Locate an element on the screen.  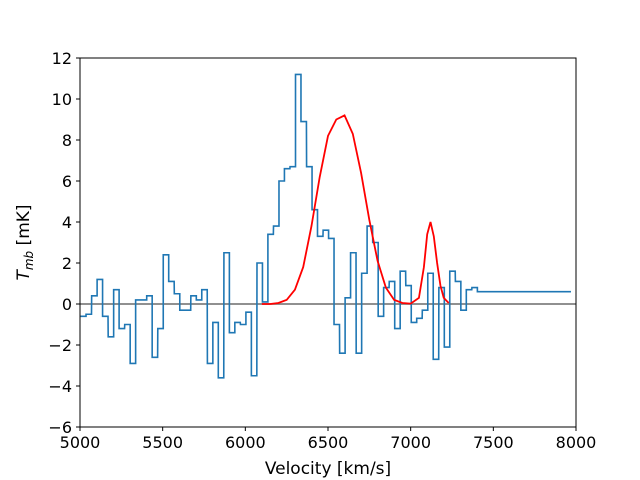
y-tick-label: −2 is located at coordinates (60, 345).